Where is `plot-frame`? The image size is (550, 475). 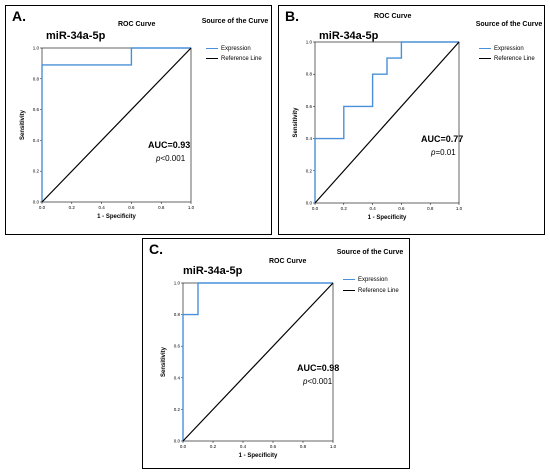 plot-frame is located at coordinates (387, 122).